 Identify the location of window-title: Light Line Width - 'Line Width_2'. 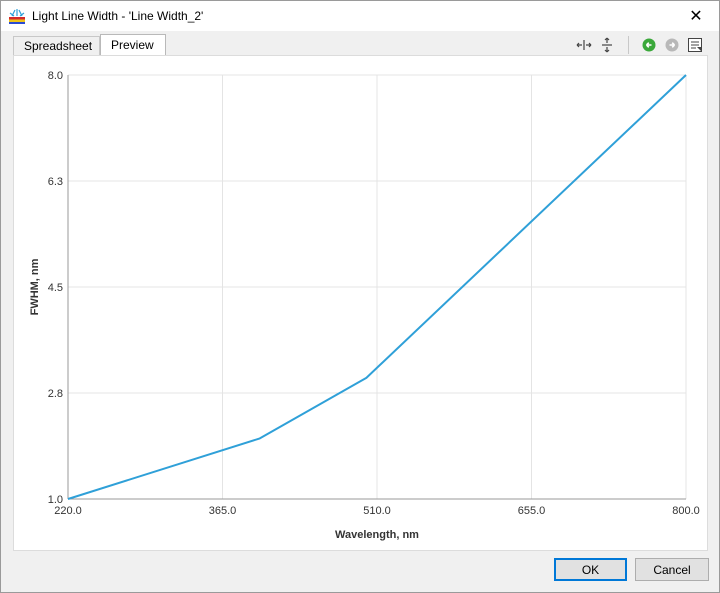
(118, 16).